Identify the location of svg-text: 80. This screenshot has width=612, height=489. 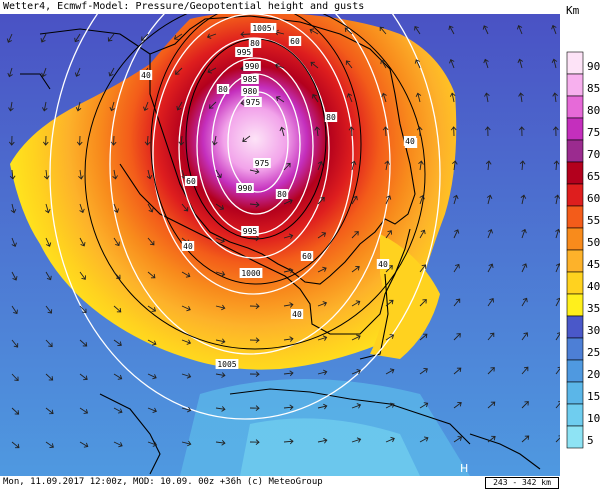
(223, 89).